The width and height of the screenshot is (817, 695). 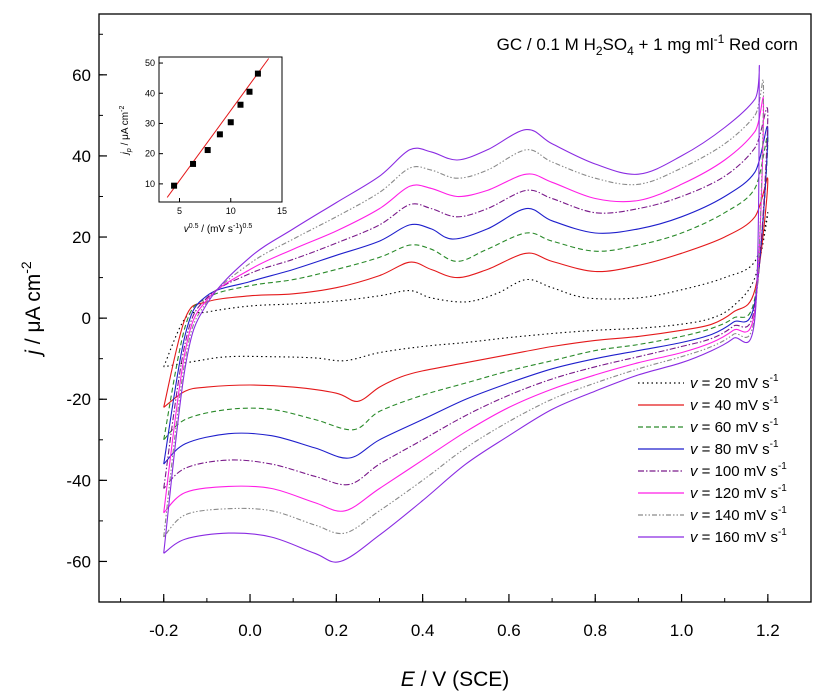 I want to click on x-tick-label: 0.6, so click(x=509, y=630).